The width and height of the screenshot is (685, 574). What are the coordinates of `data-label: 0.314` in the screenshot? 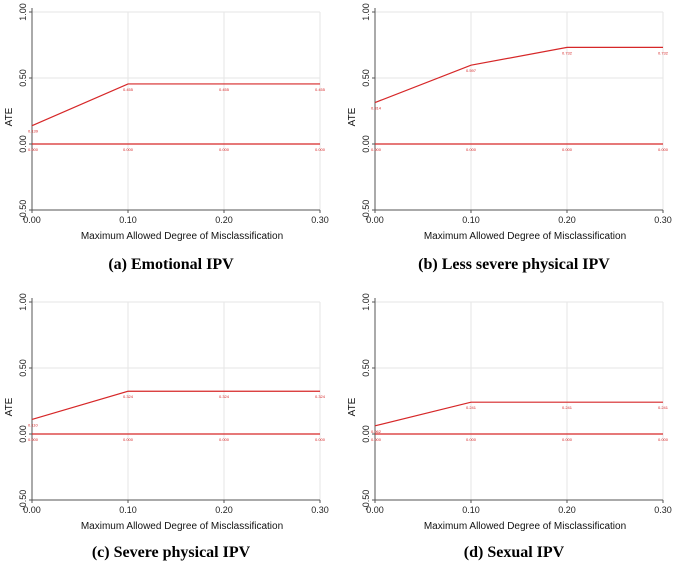 It's located at (376, 108).